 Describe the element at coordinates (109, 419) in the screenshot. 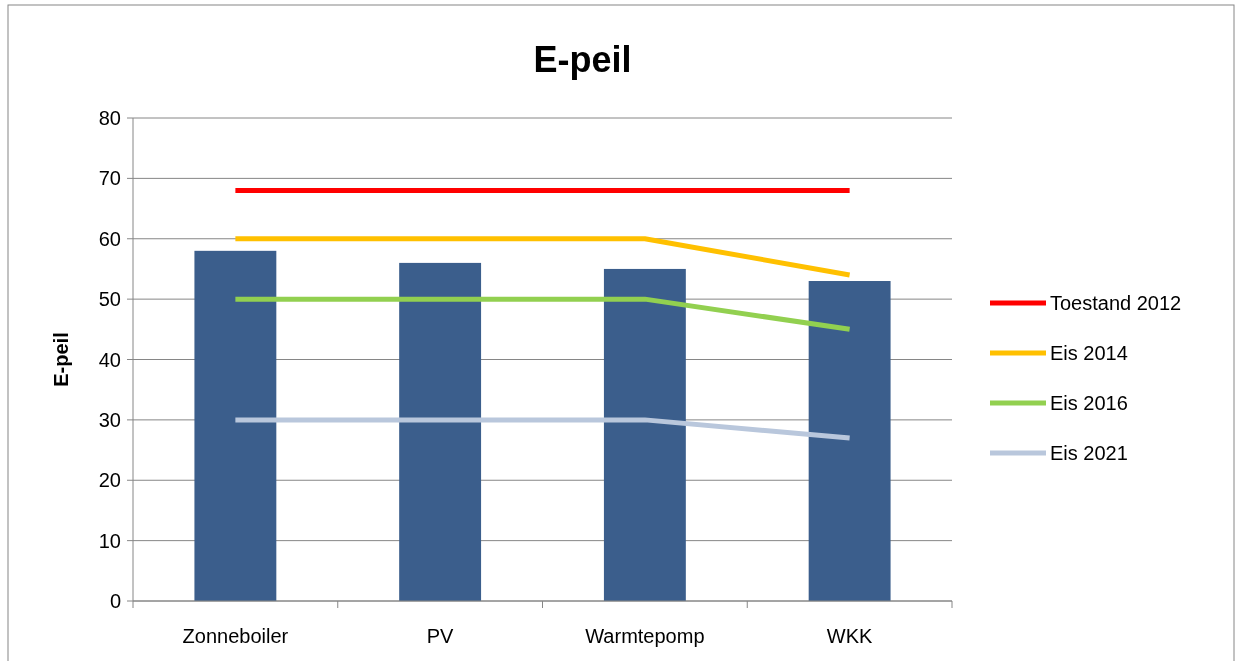

I see `y-tick-label: 30` at that location.